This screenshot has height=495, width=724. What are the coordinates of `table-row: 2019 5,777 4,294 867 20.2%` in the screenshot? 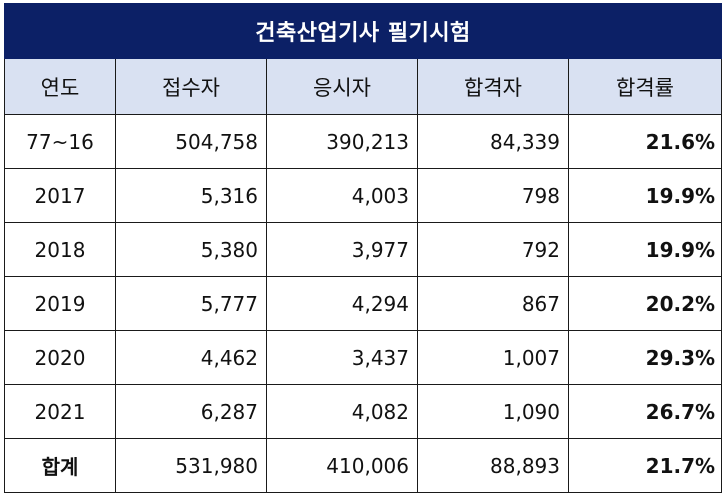 It's located at (363, 303).